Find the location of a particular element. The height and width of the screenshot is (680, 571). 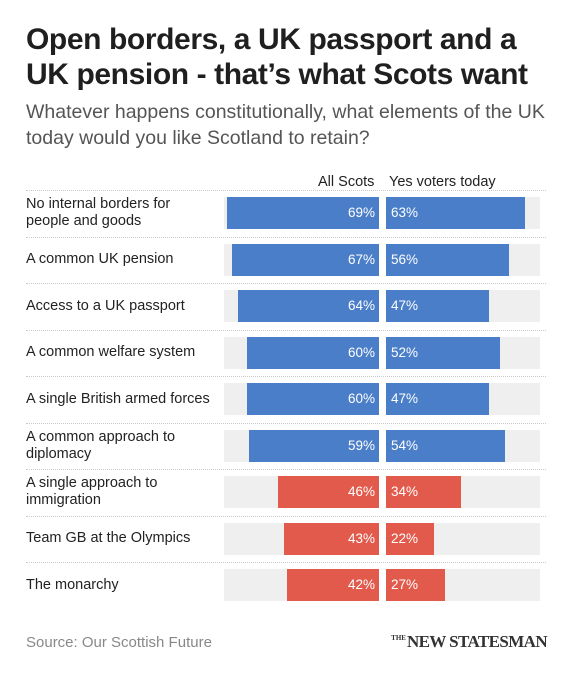

yes-voters-value: 56% is located at coordinates (405, 259).